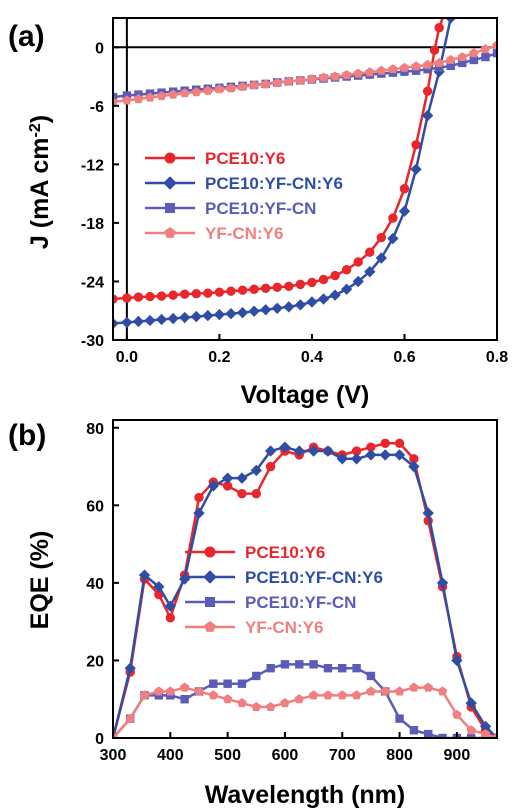 This screenshot has width=512, height=810. Describe the element at coordinates (97, 107) in the screenshot. I see `y-tick-label: -6` at that location.